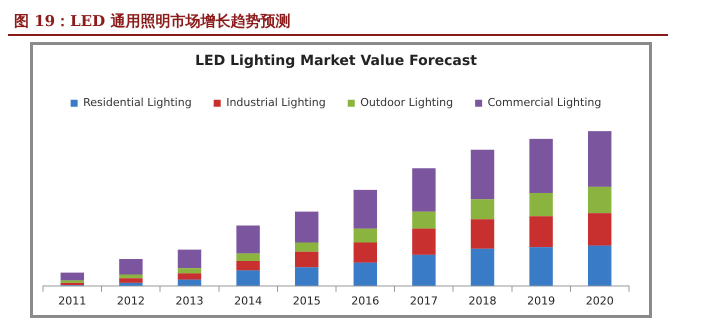  What do you see at coordinates (541, 301) in the screenshot?
I see `x-tick-label: 2019` at bounding box center [541, 301].